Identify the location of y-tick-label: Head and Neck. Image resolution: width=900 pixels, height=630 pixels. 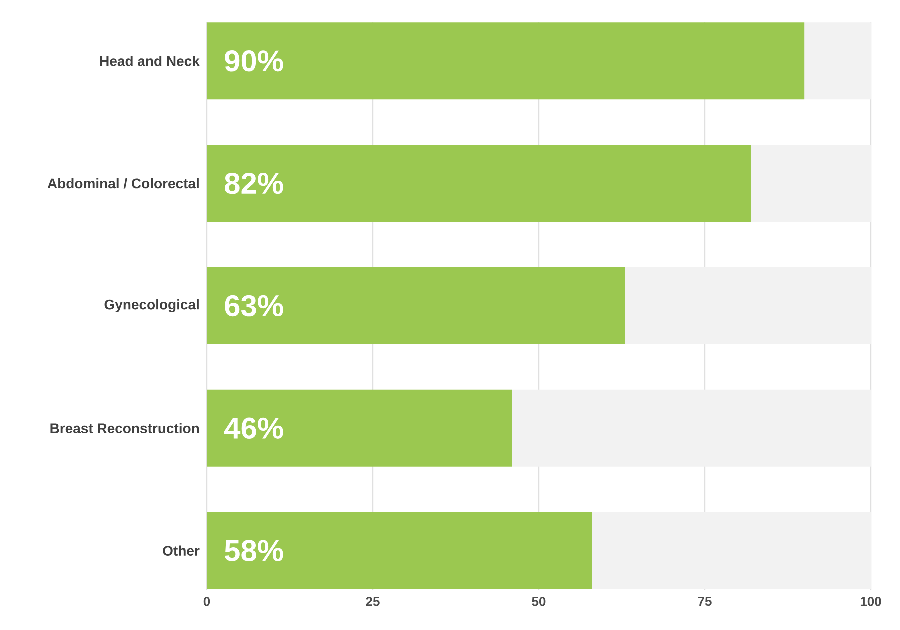
(150, 61).